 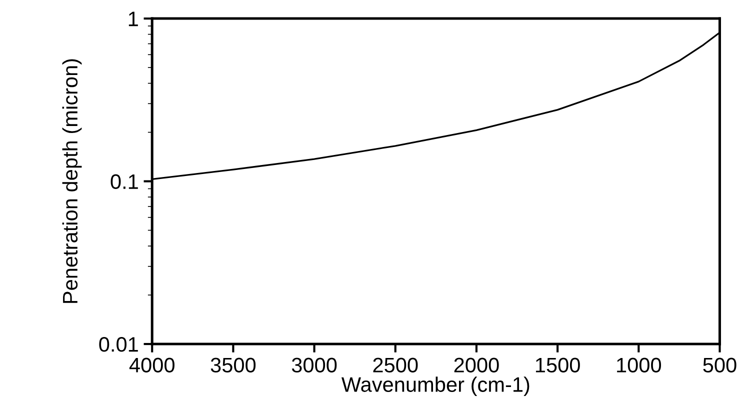 What do you see at coordinates (233, 365) in the screenshot?
I see `x-tick-label: 3500` at bounding box center [233, 365].